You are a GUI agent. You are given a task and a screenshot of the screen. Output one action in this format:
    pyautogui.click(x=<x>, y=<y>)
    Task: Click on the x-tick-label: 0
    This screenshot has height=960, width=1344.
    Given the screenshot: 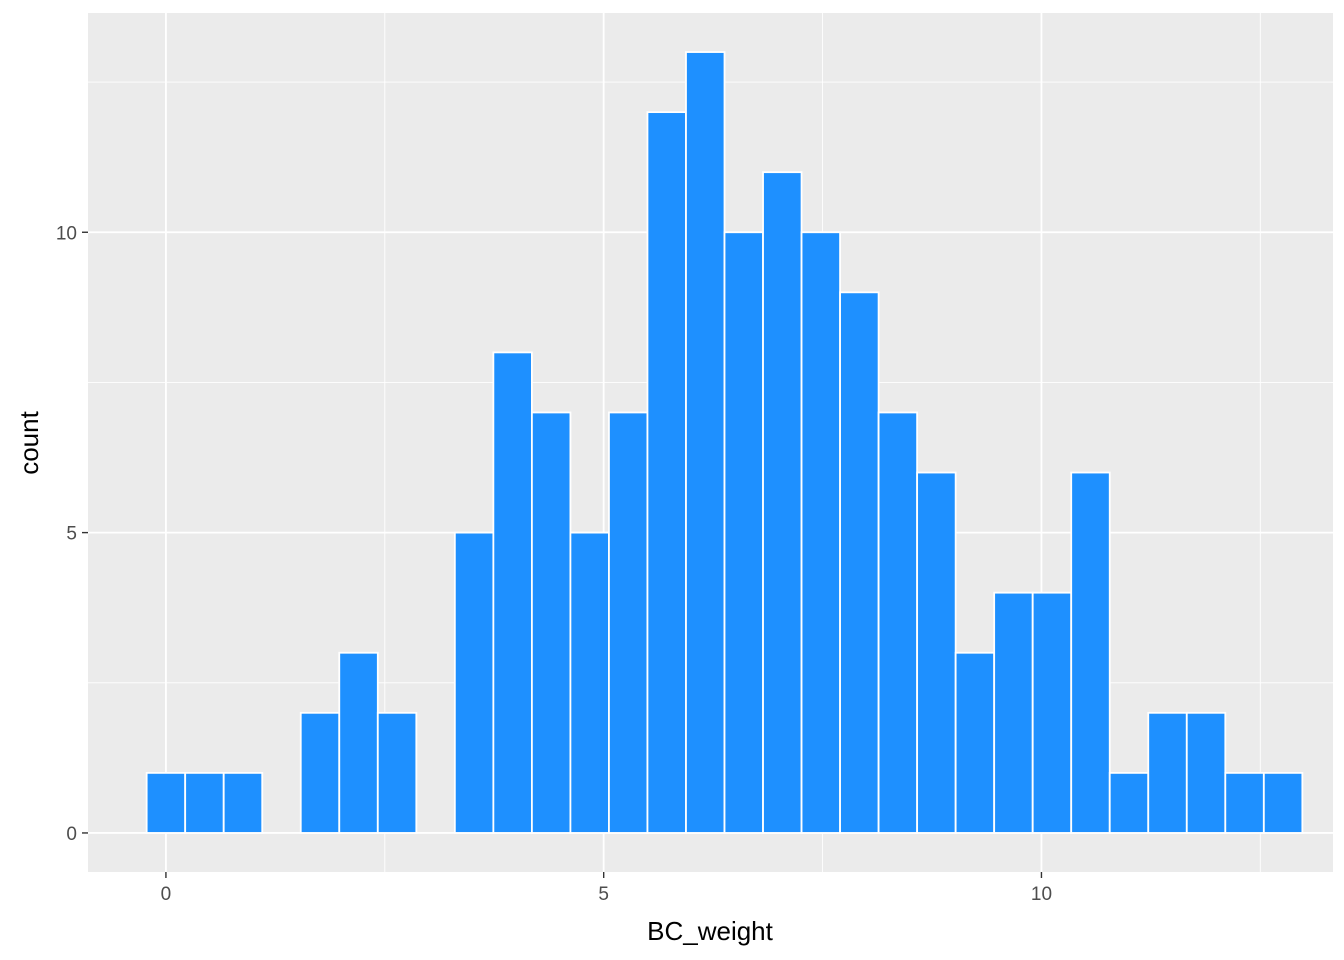 What is the action you would take?
    pyautogui.click(x=166, y=894)
    